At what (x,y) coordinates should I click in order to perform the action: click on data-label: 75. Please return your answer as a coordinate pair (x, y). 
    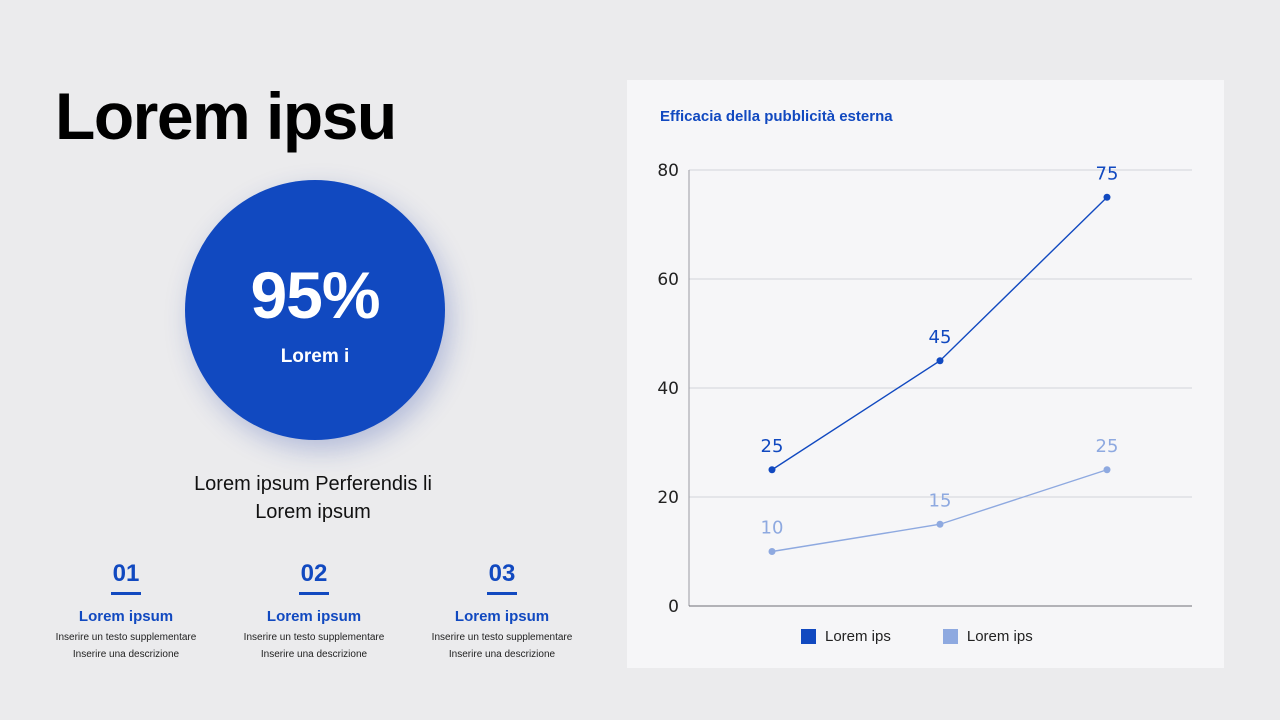
    Looking at the image, I should click on (1107, 173).